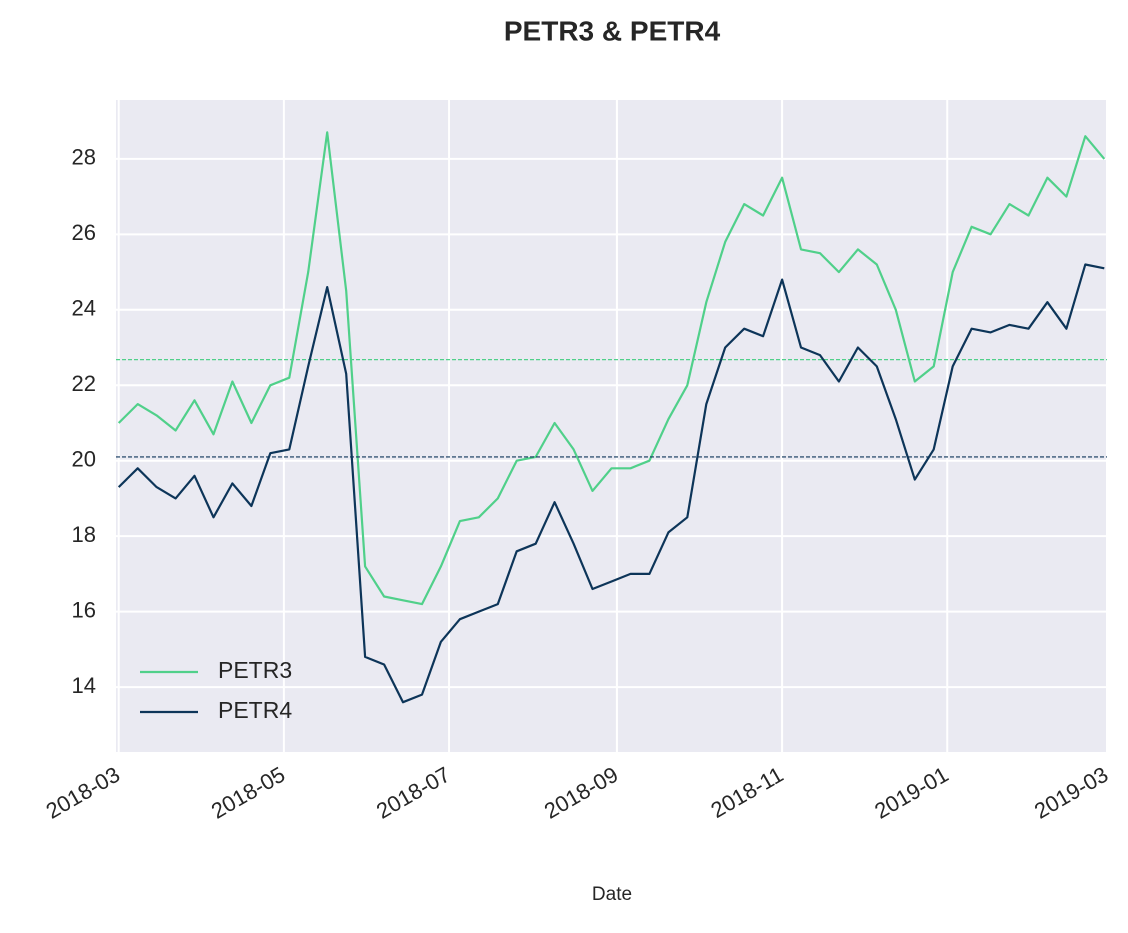  Describe the element at coordinates (746, 792) in the screenshot. I see `x-tick-label: 2018-11` at that location.